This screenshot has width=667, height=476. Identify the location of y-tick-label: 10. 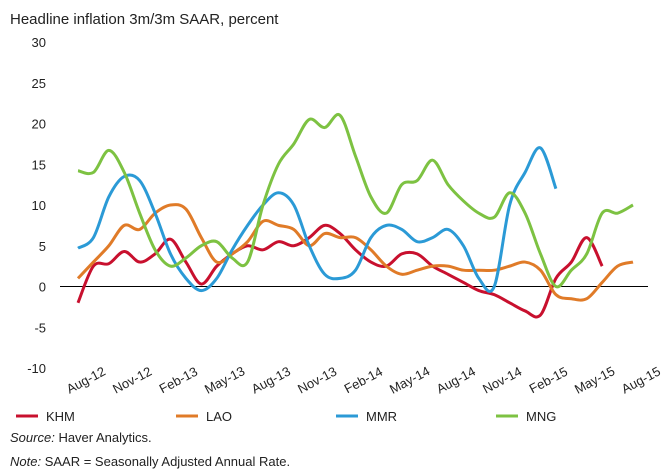
(39, 205).